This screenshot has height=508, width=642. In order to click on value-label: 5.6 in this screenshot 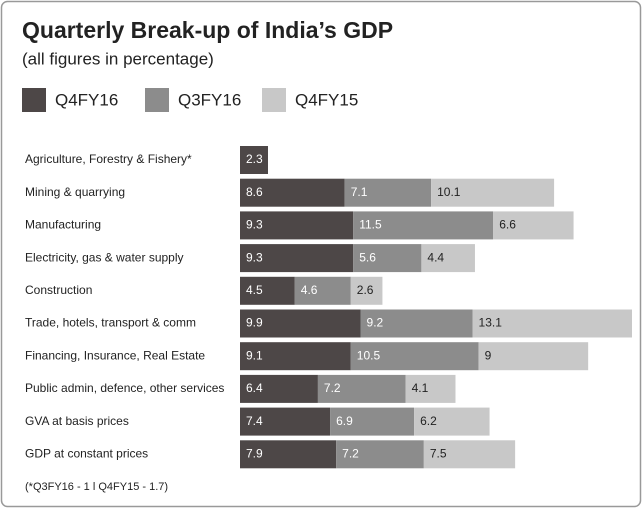, I will do `click(367, 257)`.